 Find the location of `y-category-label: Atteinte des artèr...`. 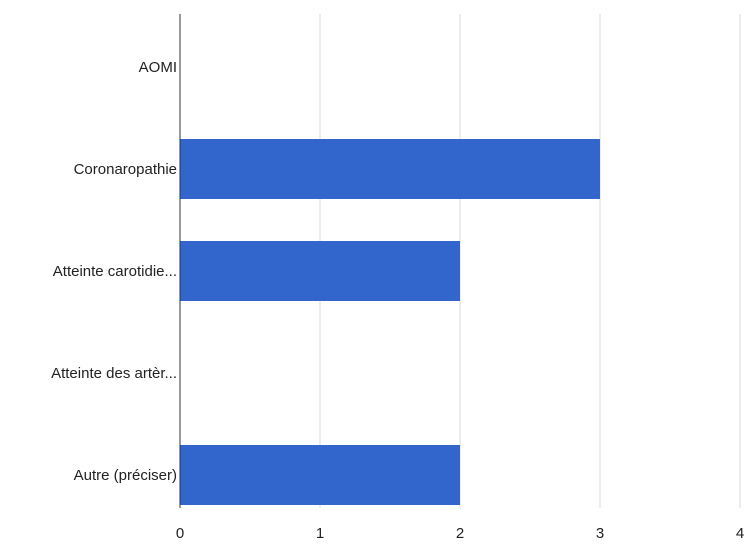

y-category-label: Atteinte des artèr... is located at coordinates (114, 373).